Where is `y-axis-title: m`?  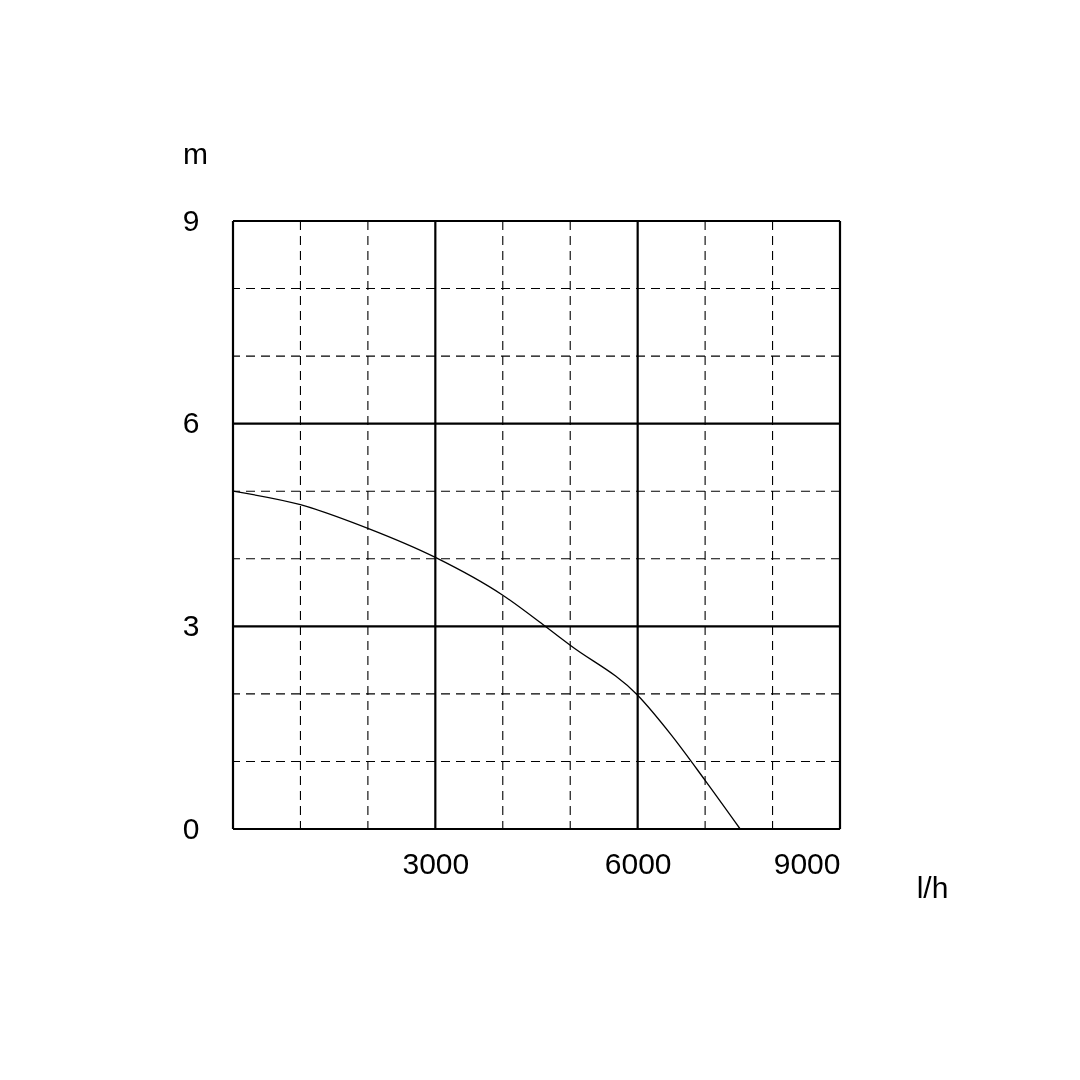
y-axis-title: m is located at coordinates (195, 153).